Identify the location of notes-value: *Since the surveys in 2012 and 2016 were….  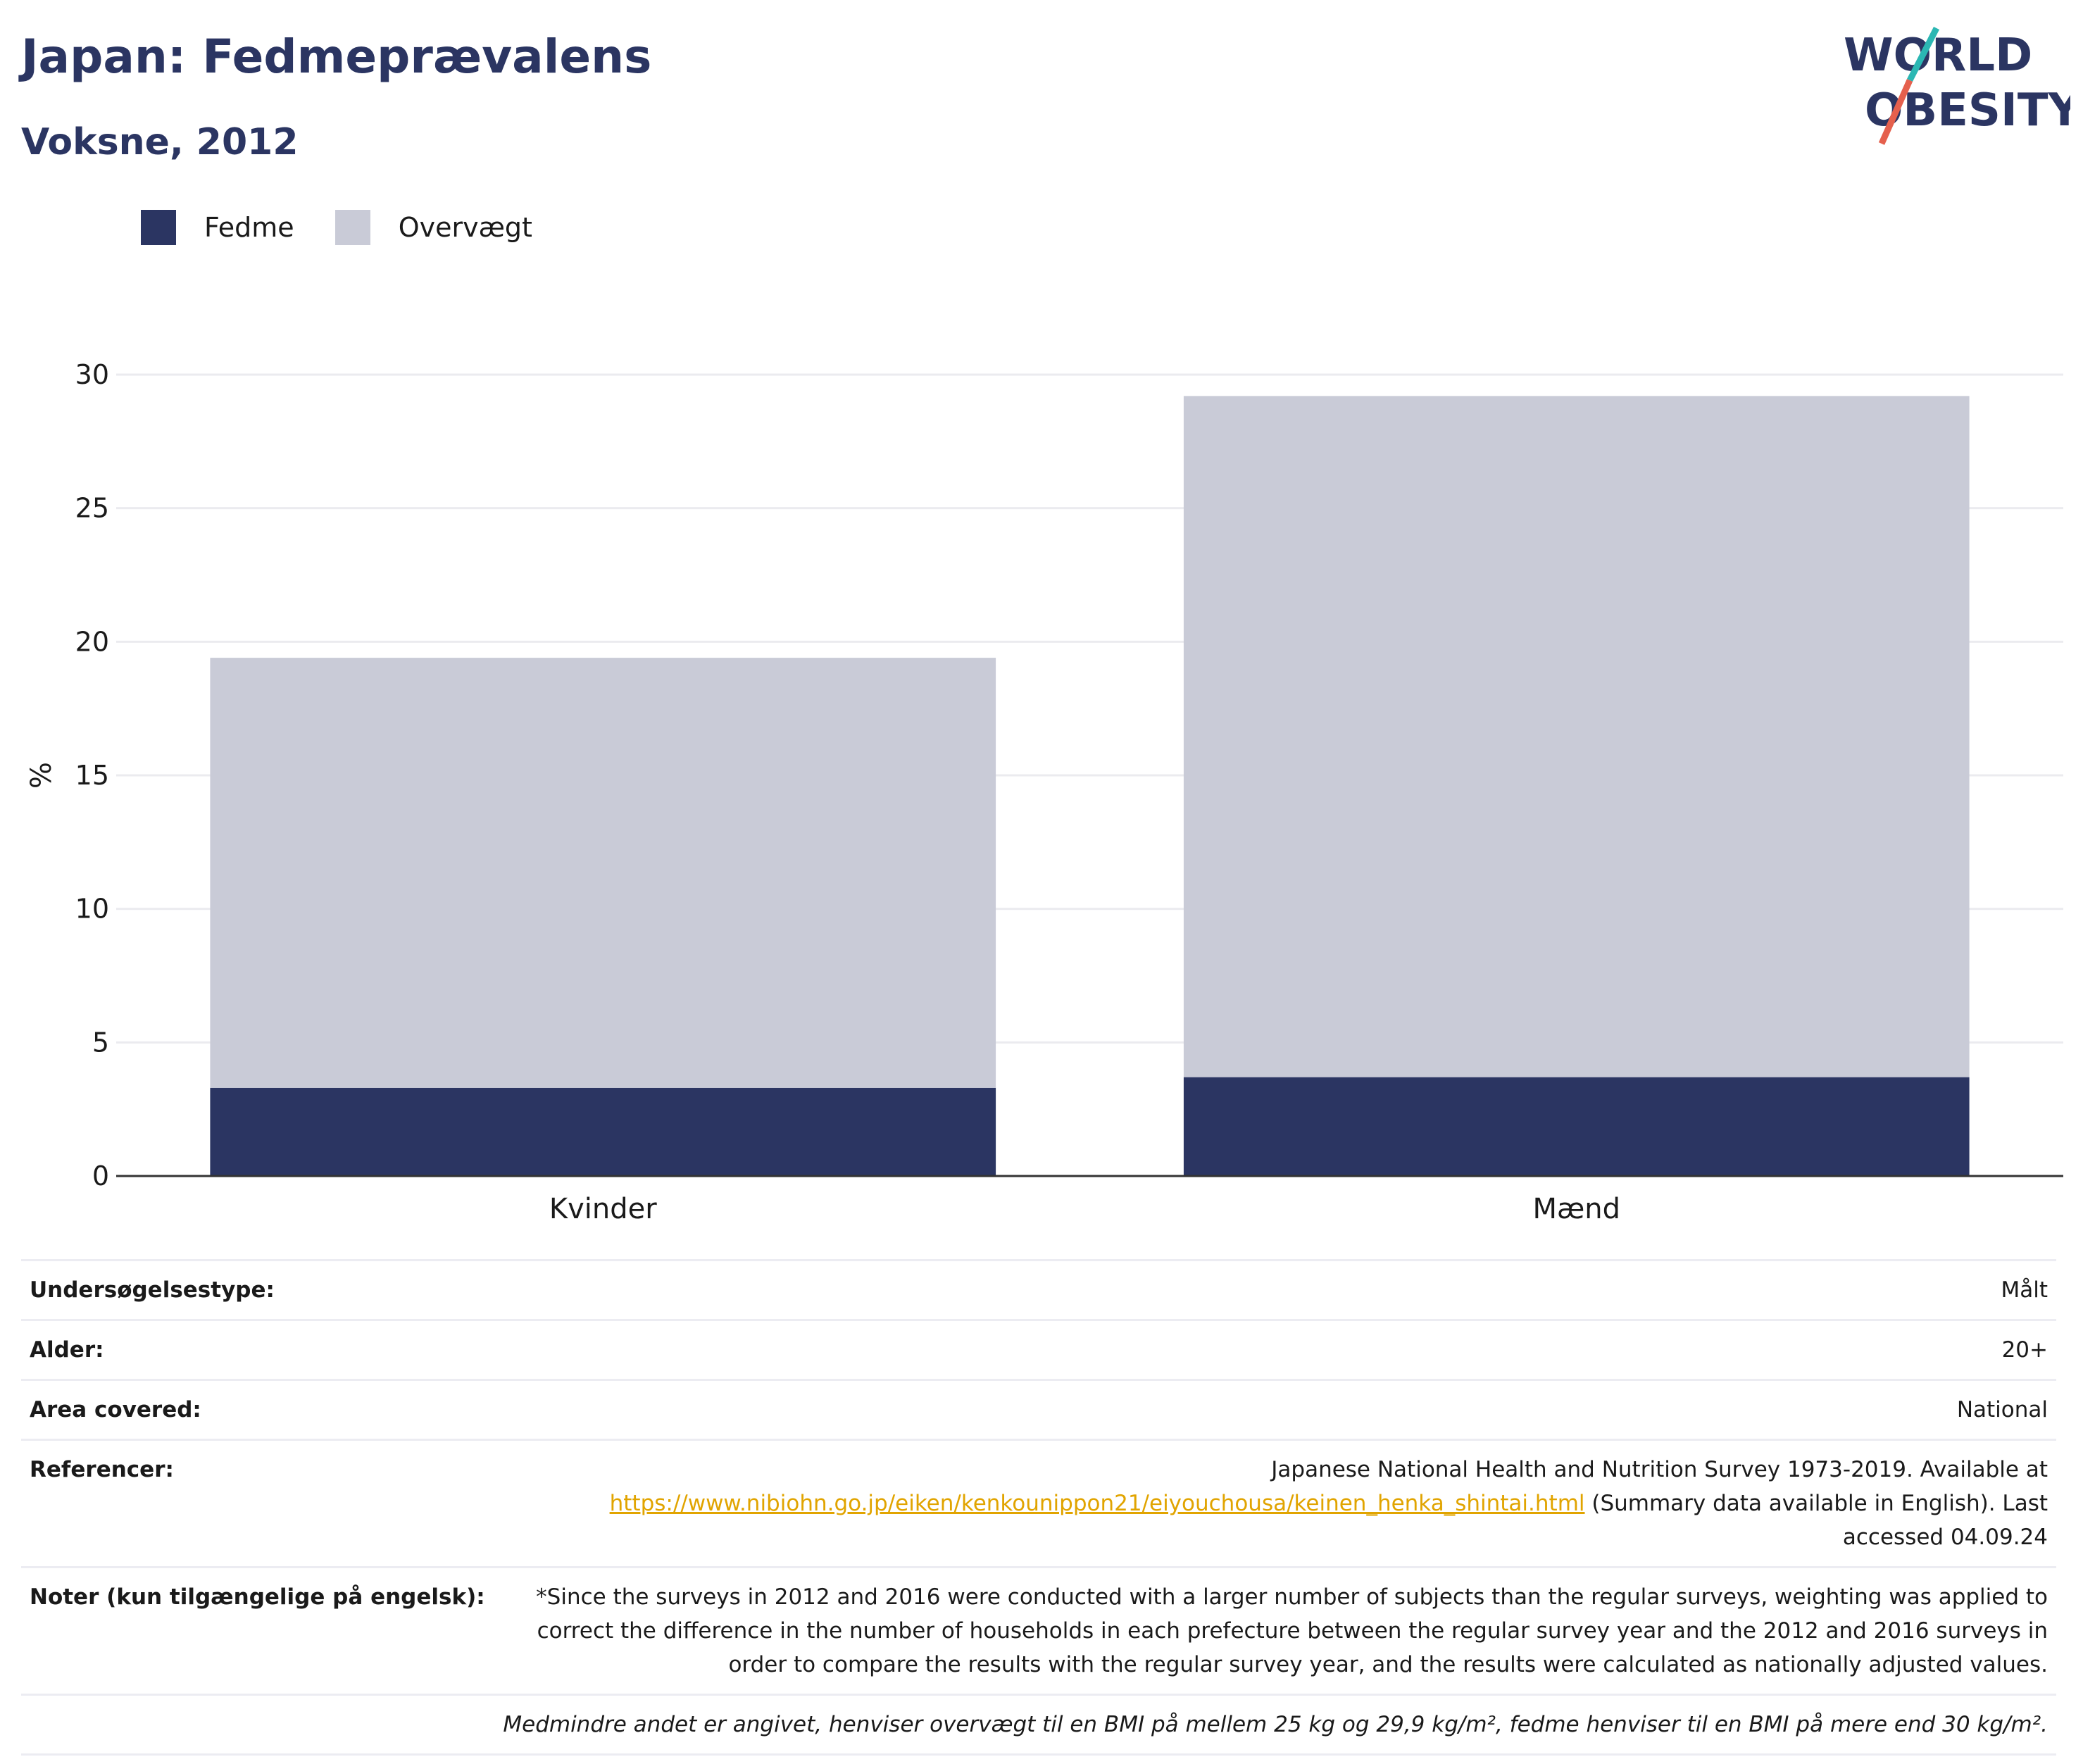
(1292, 1630).